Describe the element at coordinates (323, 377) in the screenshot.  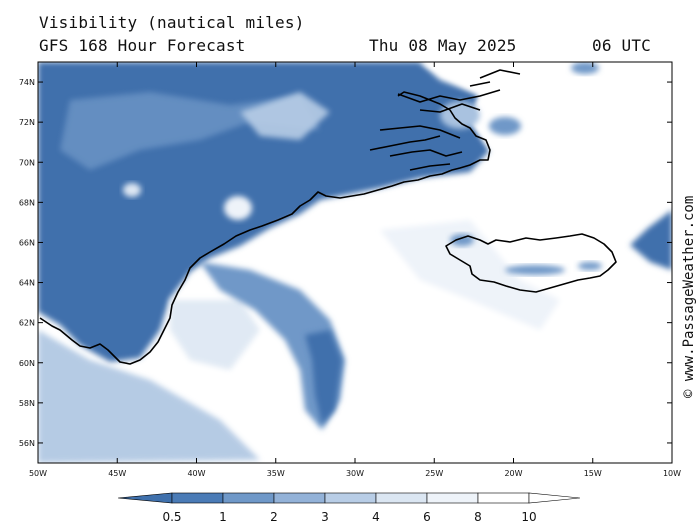
I see `lowest-visibility-core-south` at that location.